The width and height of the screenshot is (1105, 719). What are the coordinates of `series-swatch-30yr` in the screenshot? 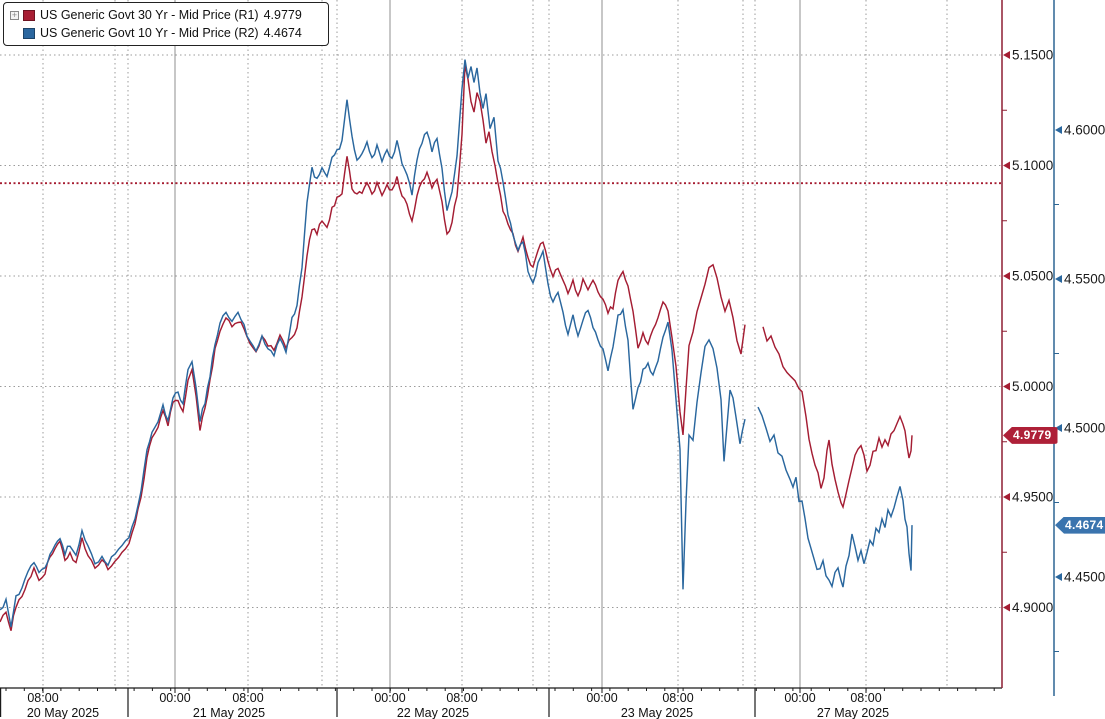 It's located at (29, 15).